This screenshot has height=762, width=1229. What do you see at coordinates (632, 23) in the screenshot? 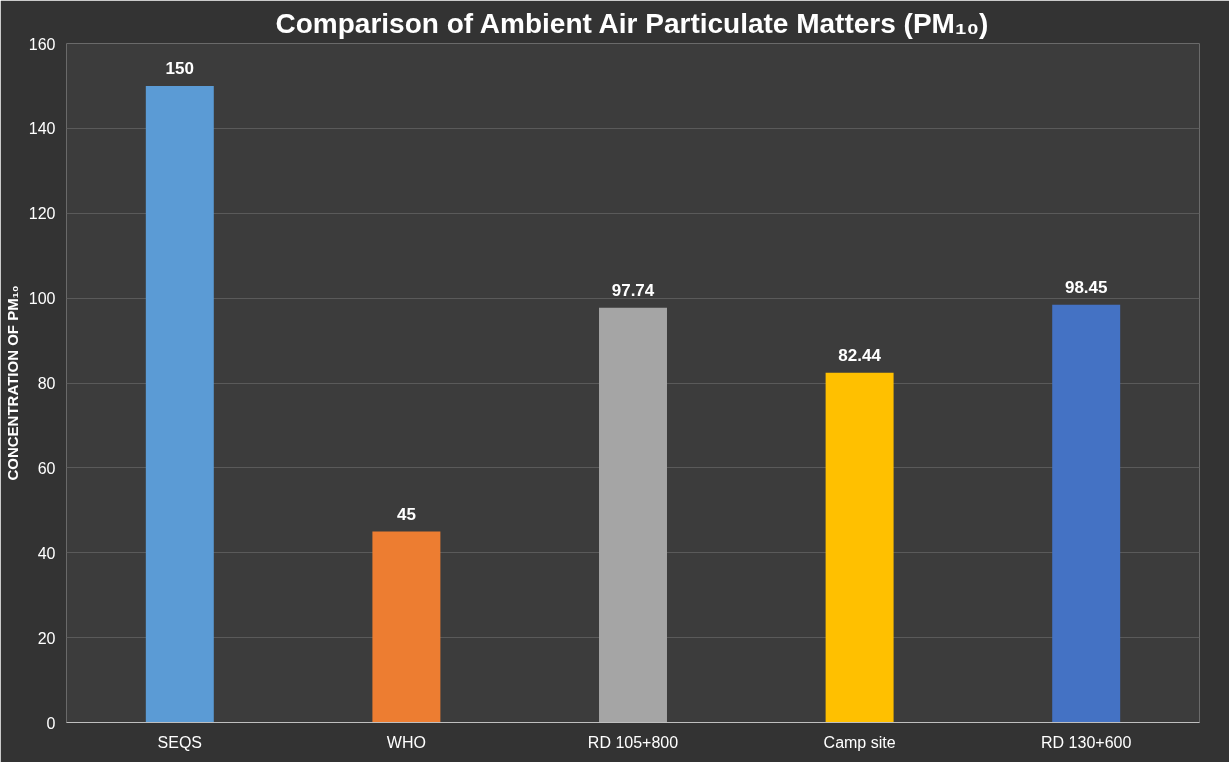
I see `chart-title: Comparison of Ambient Air Particulate Matters (PM₁₀)` at bounding box center [632, 23].